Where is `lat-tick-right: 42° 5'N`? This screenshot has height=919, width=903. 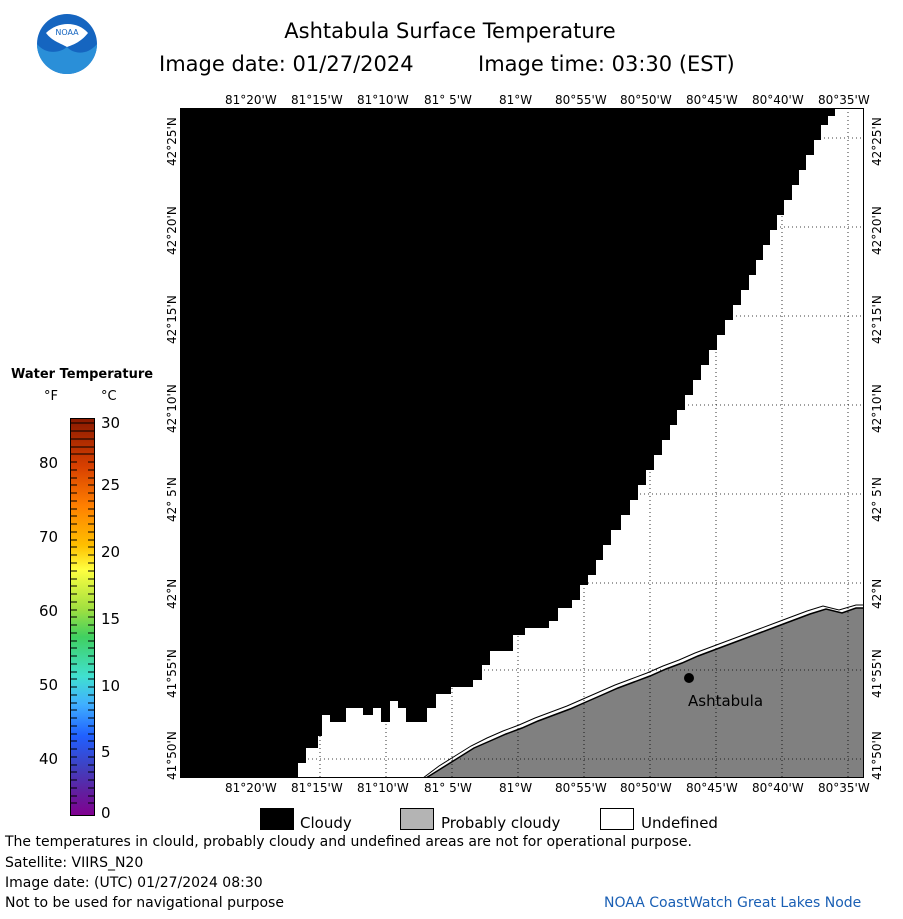
lat-tick-right: 42° 5'N is located at coordinates (877, 499).